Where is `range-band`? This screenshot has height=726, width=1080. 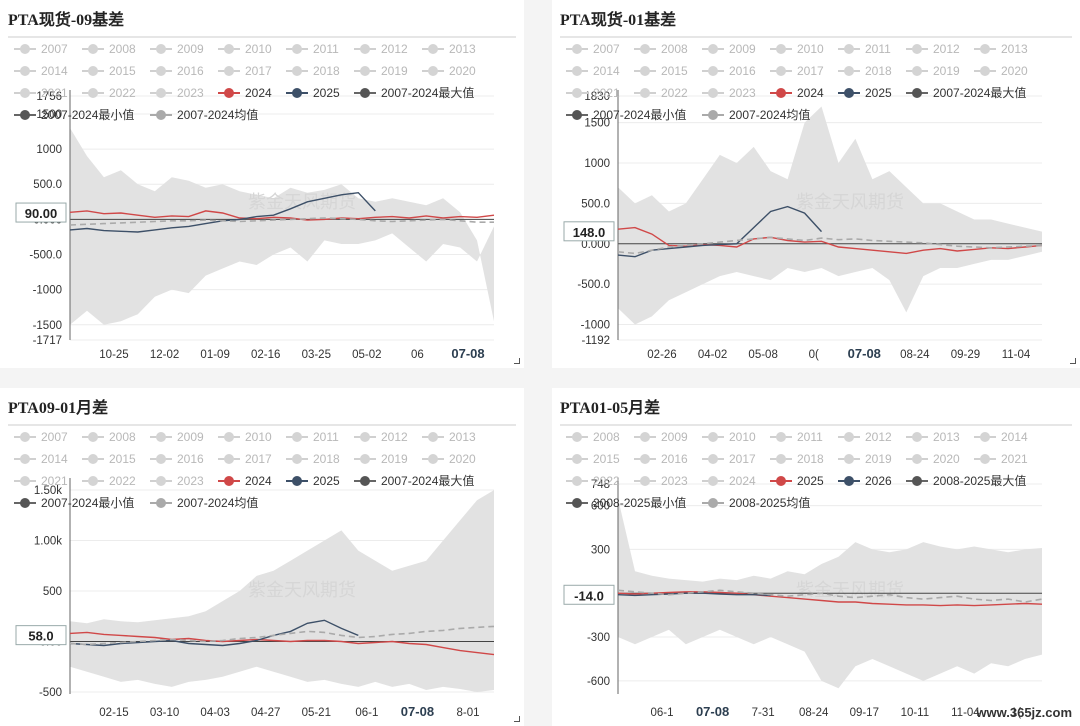 range-band is located at coordinates (282, 226).